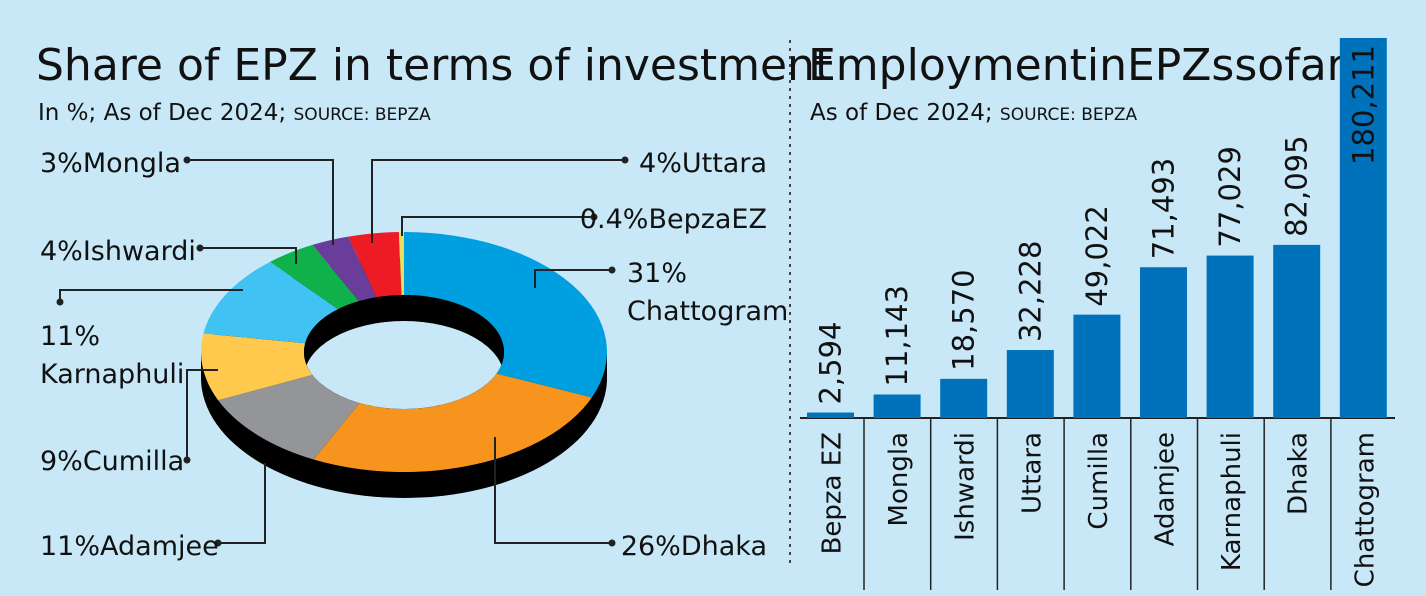 This screenshot has width=1426, height=596. What do you see at coordinates (60, 302) in the screenshot?
I see `leader-dot-karnaphuli` at bounding box center [60, 302].